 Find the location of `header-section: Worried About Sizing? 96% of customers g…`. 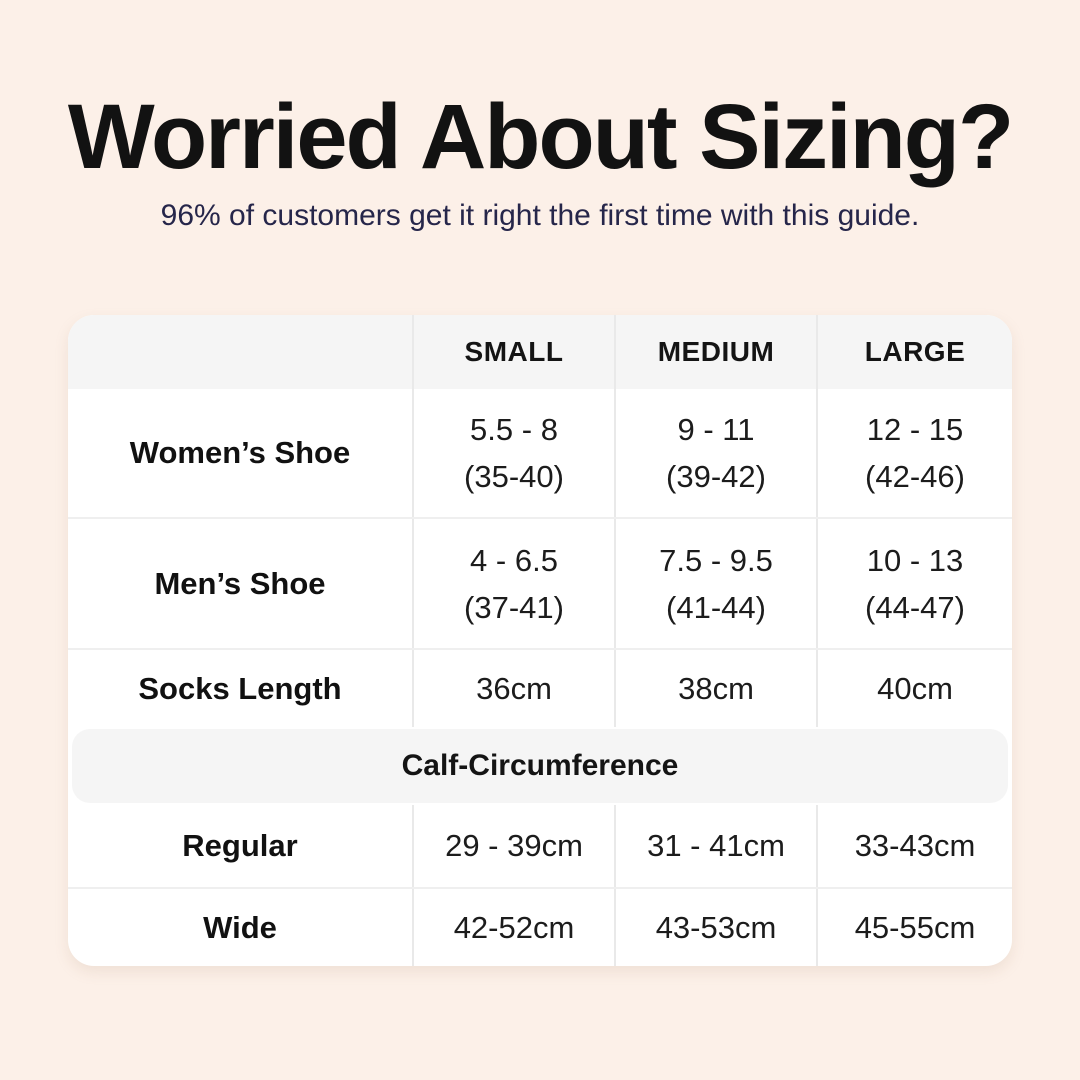

header-section: Worried About Sizing? 96% of customers g… is located at coordinates (540, 159).